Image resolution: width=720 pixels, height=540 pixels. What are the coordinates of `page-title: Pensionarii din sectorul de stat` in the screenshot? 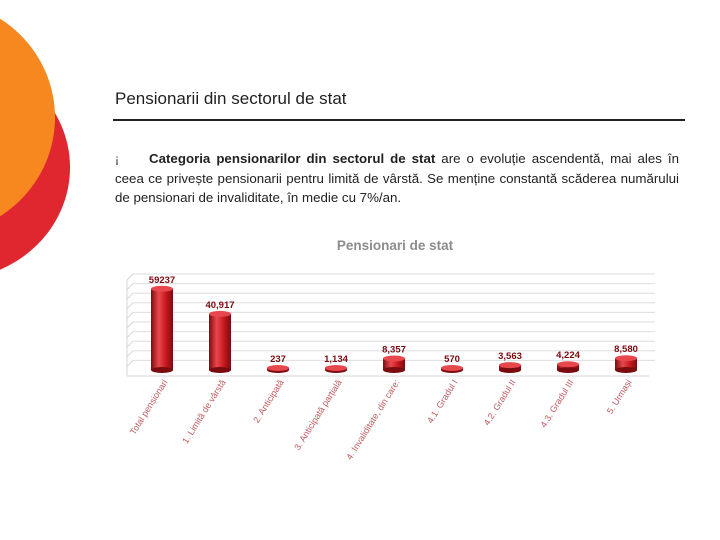 It's located at (231, 98).